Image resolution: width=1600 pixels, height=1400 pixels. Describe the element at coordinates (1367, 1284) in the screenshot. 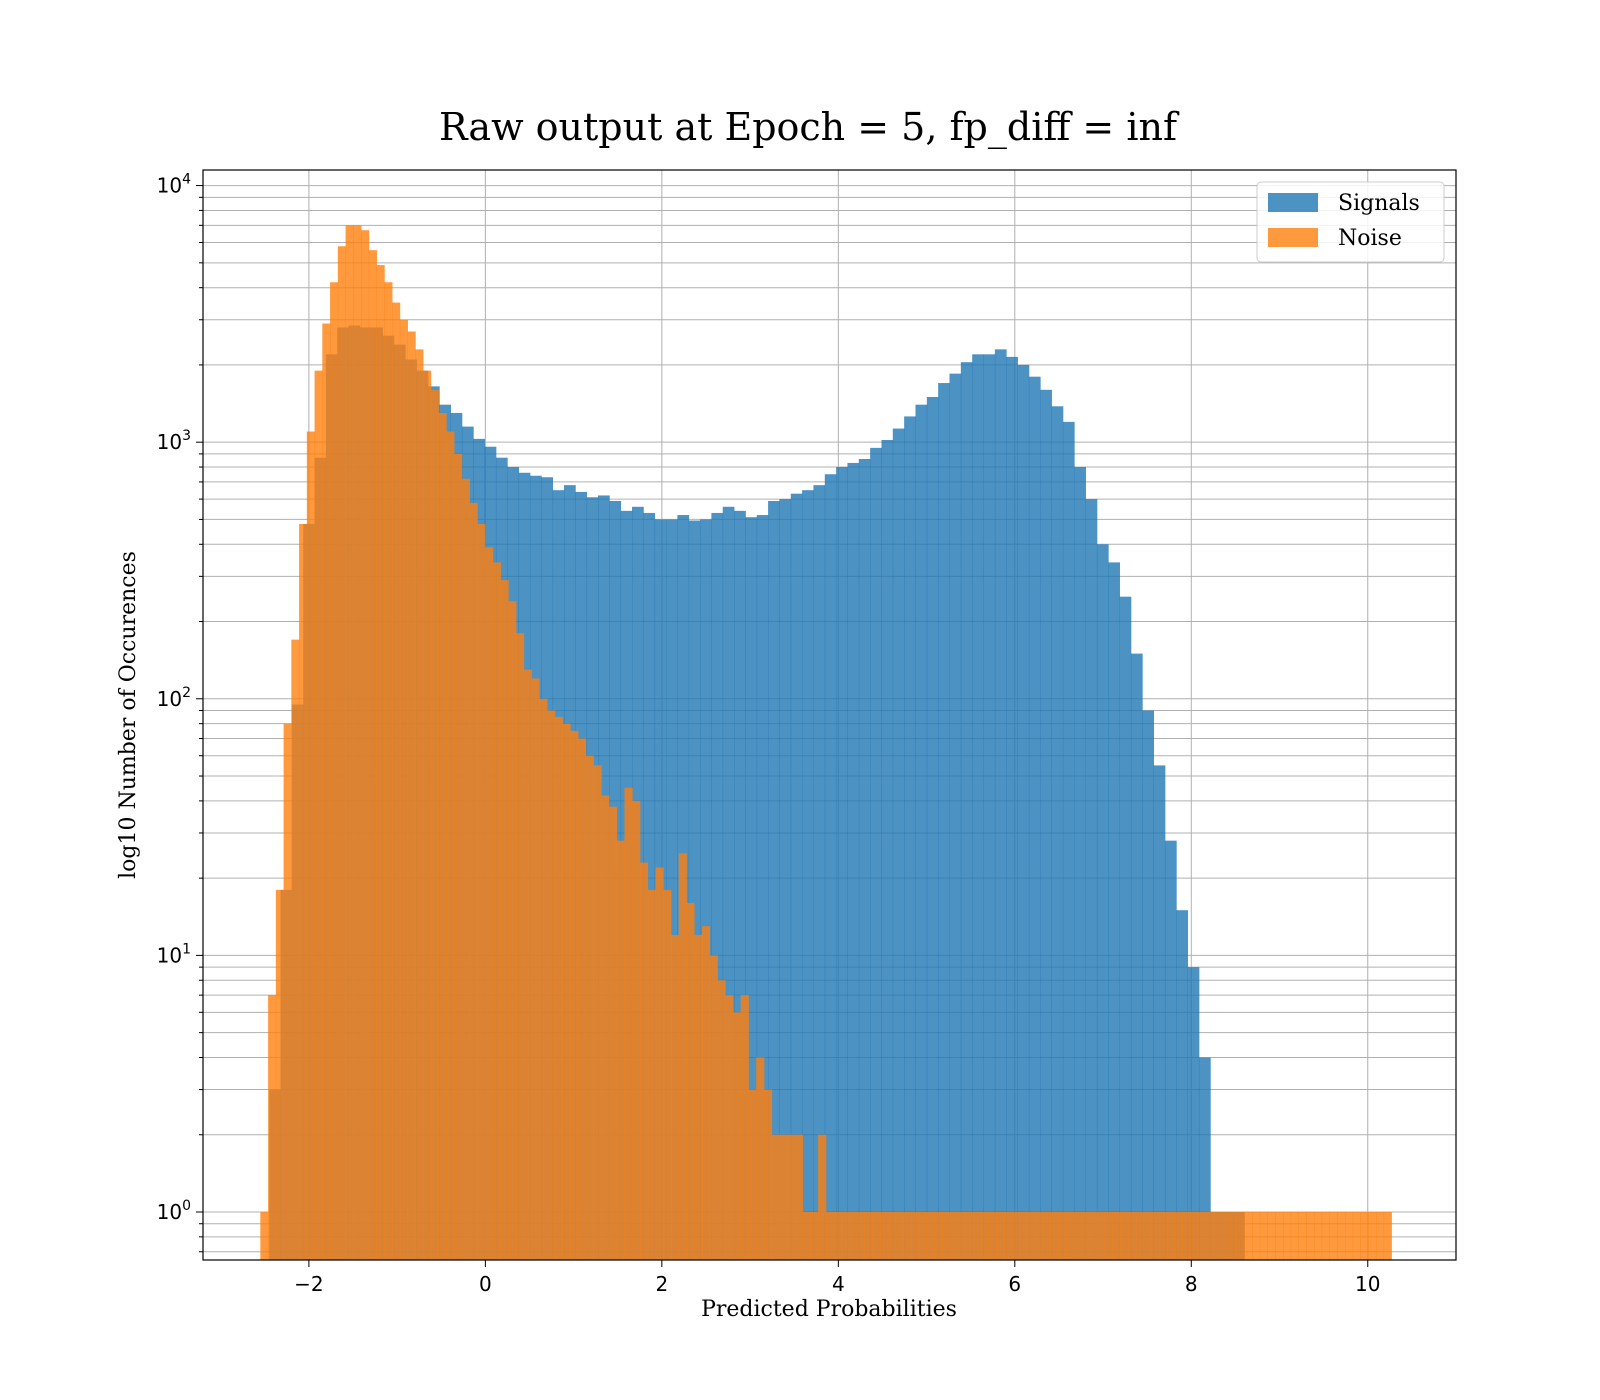

I see `x-tick-label: 10` at that location.